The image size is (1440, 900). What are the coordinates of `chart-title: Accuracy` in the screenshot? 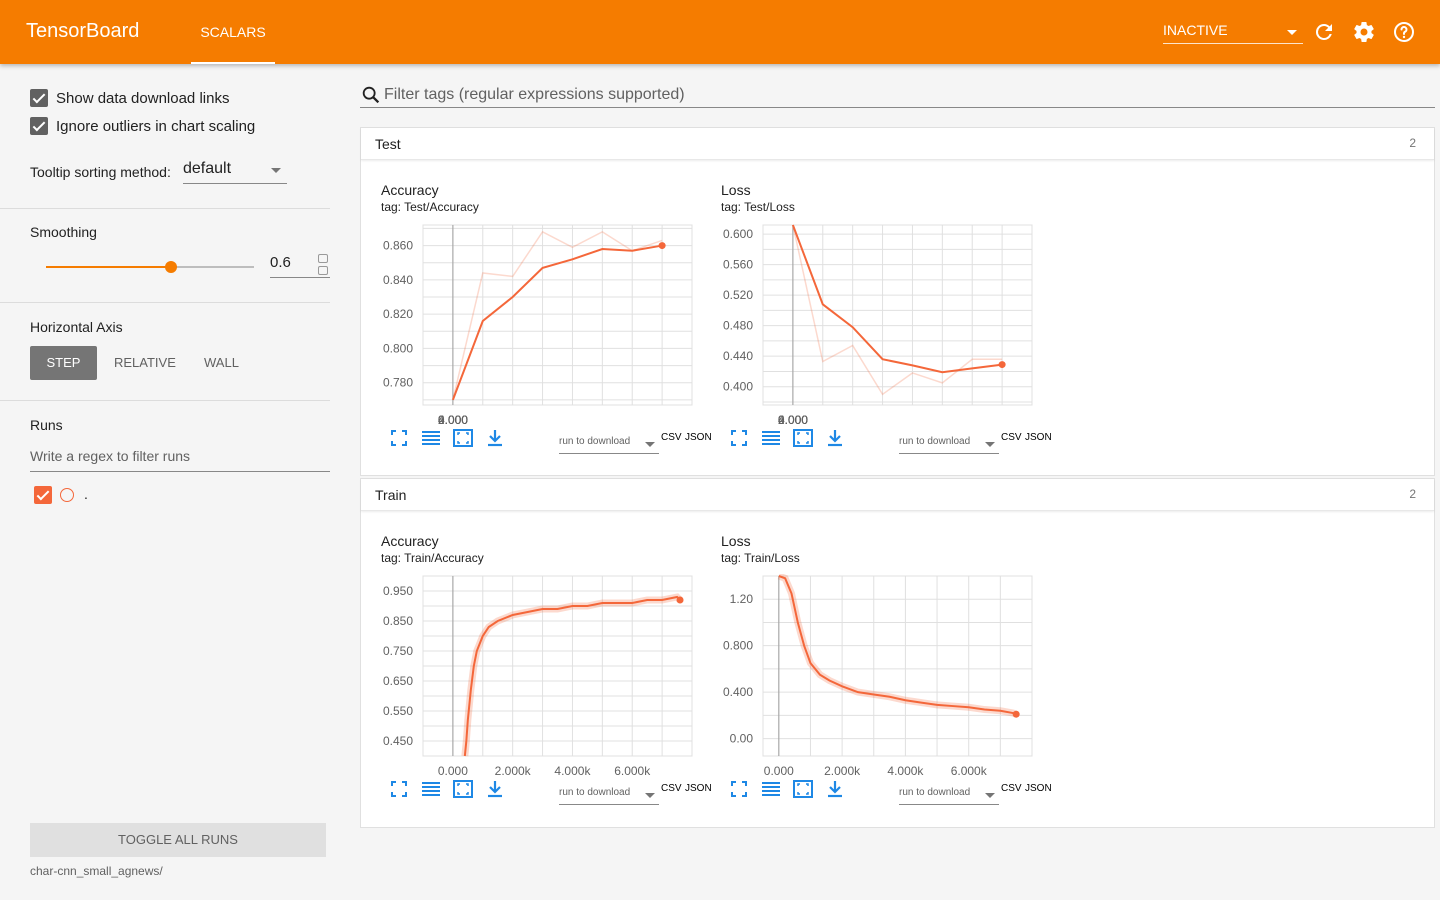 It's located at (410, 541).